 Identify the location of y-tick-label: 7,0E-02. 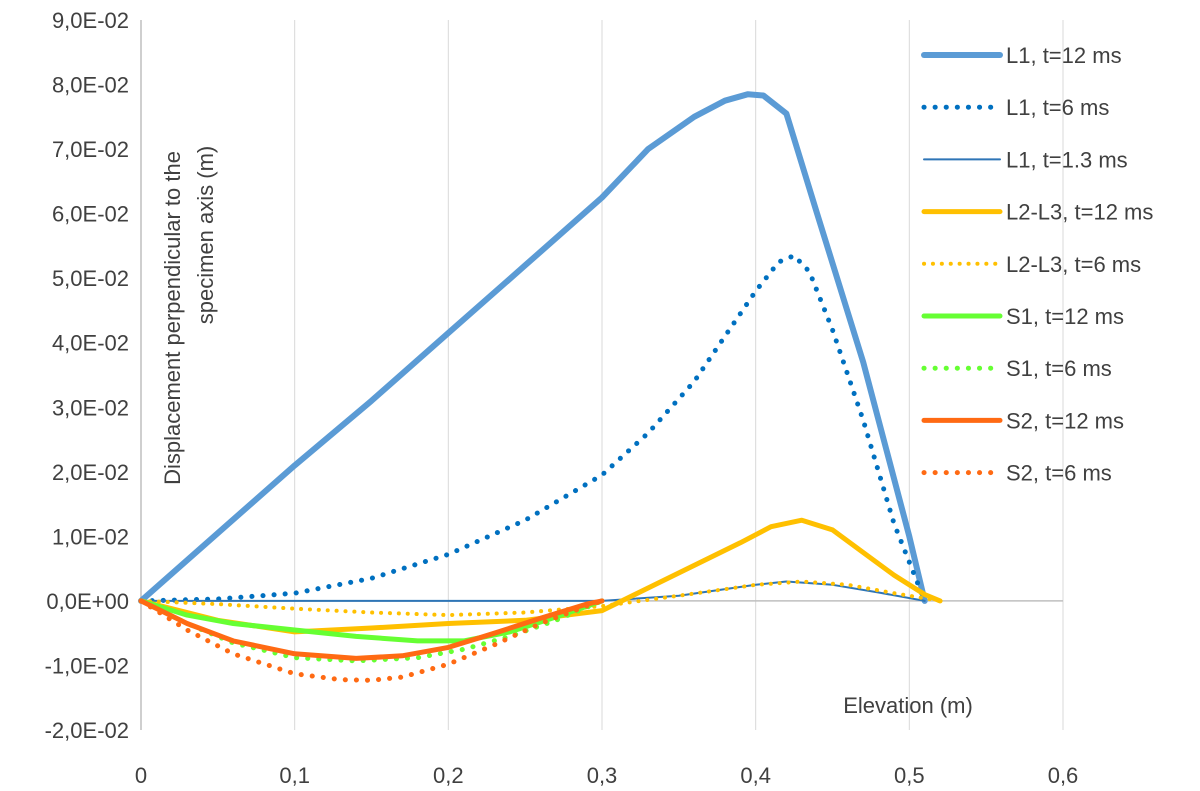
(90, 149).